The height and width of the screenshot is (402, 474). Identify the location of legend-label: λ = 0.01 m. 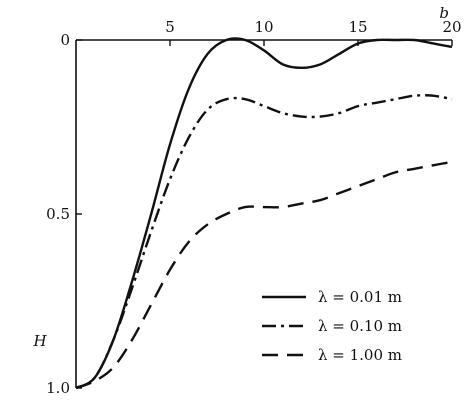
(360, 297).